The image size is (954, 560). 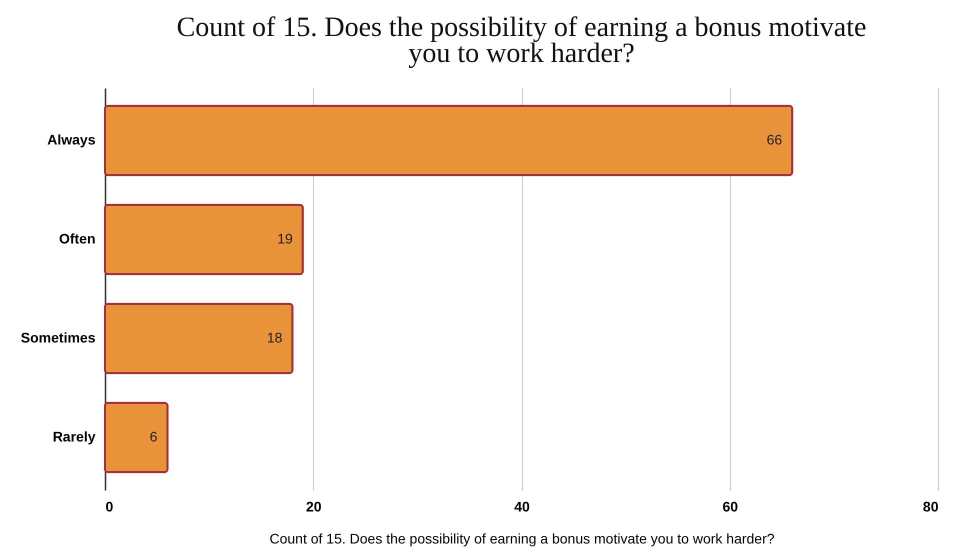 What do you see at coordinates (522, 506) in the screenshot?
I see `x-tick-label: 40` at bounding box center [522, 506].